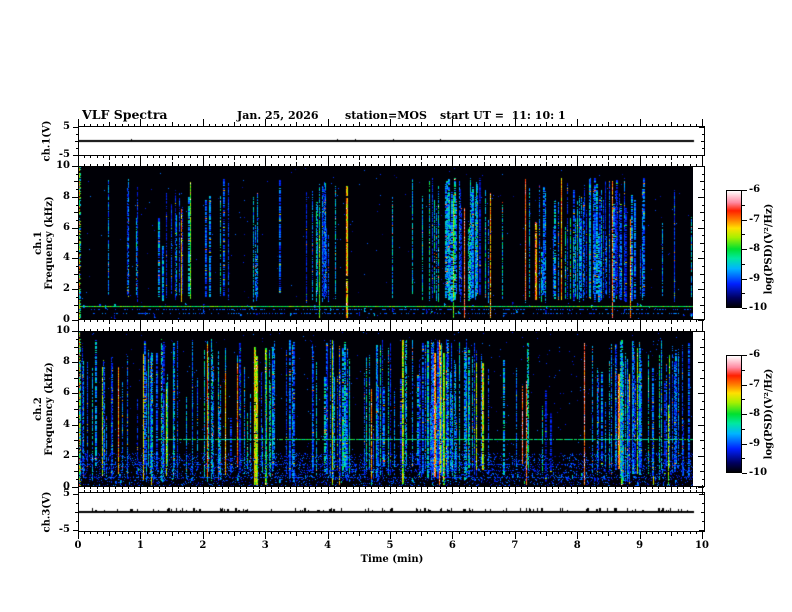 The height and width of the screenshot is (612, 792). I want to click on colorbar-ch2, so click(734, 414).